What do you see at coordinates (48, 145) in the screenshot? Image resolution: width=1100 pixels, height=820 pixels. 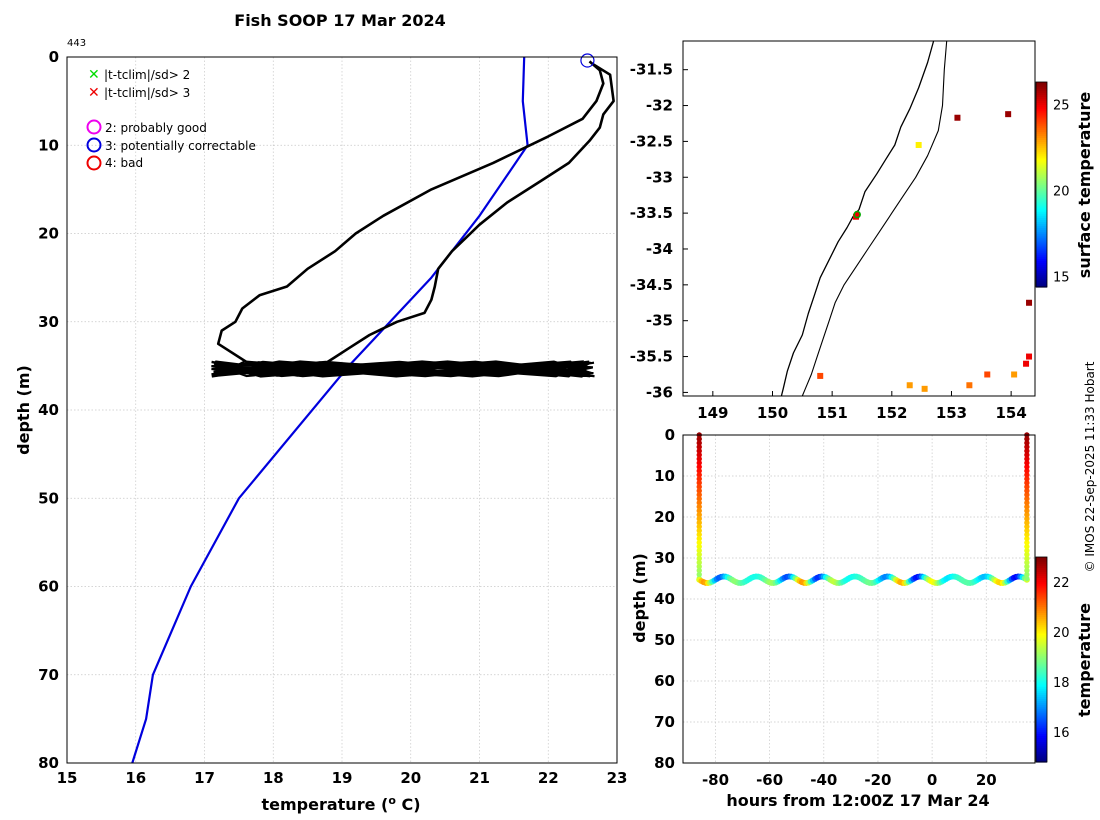 I see `profile-y-tick-label: 10` at bounding box center [48, 145].